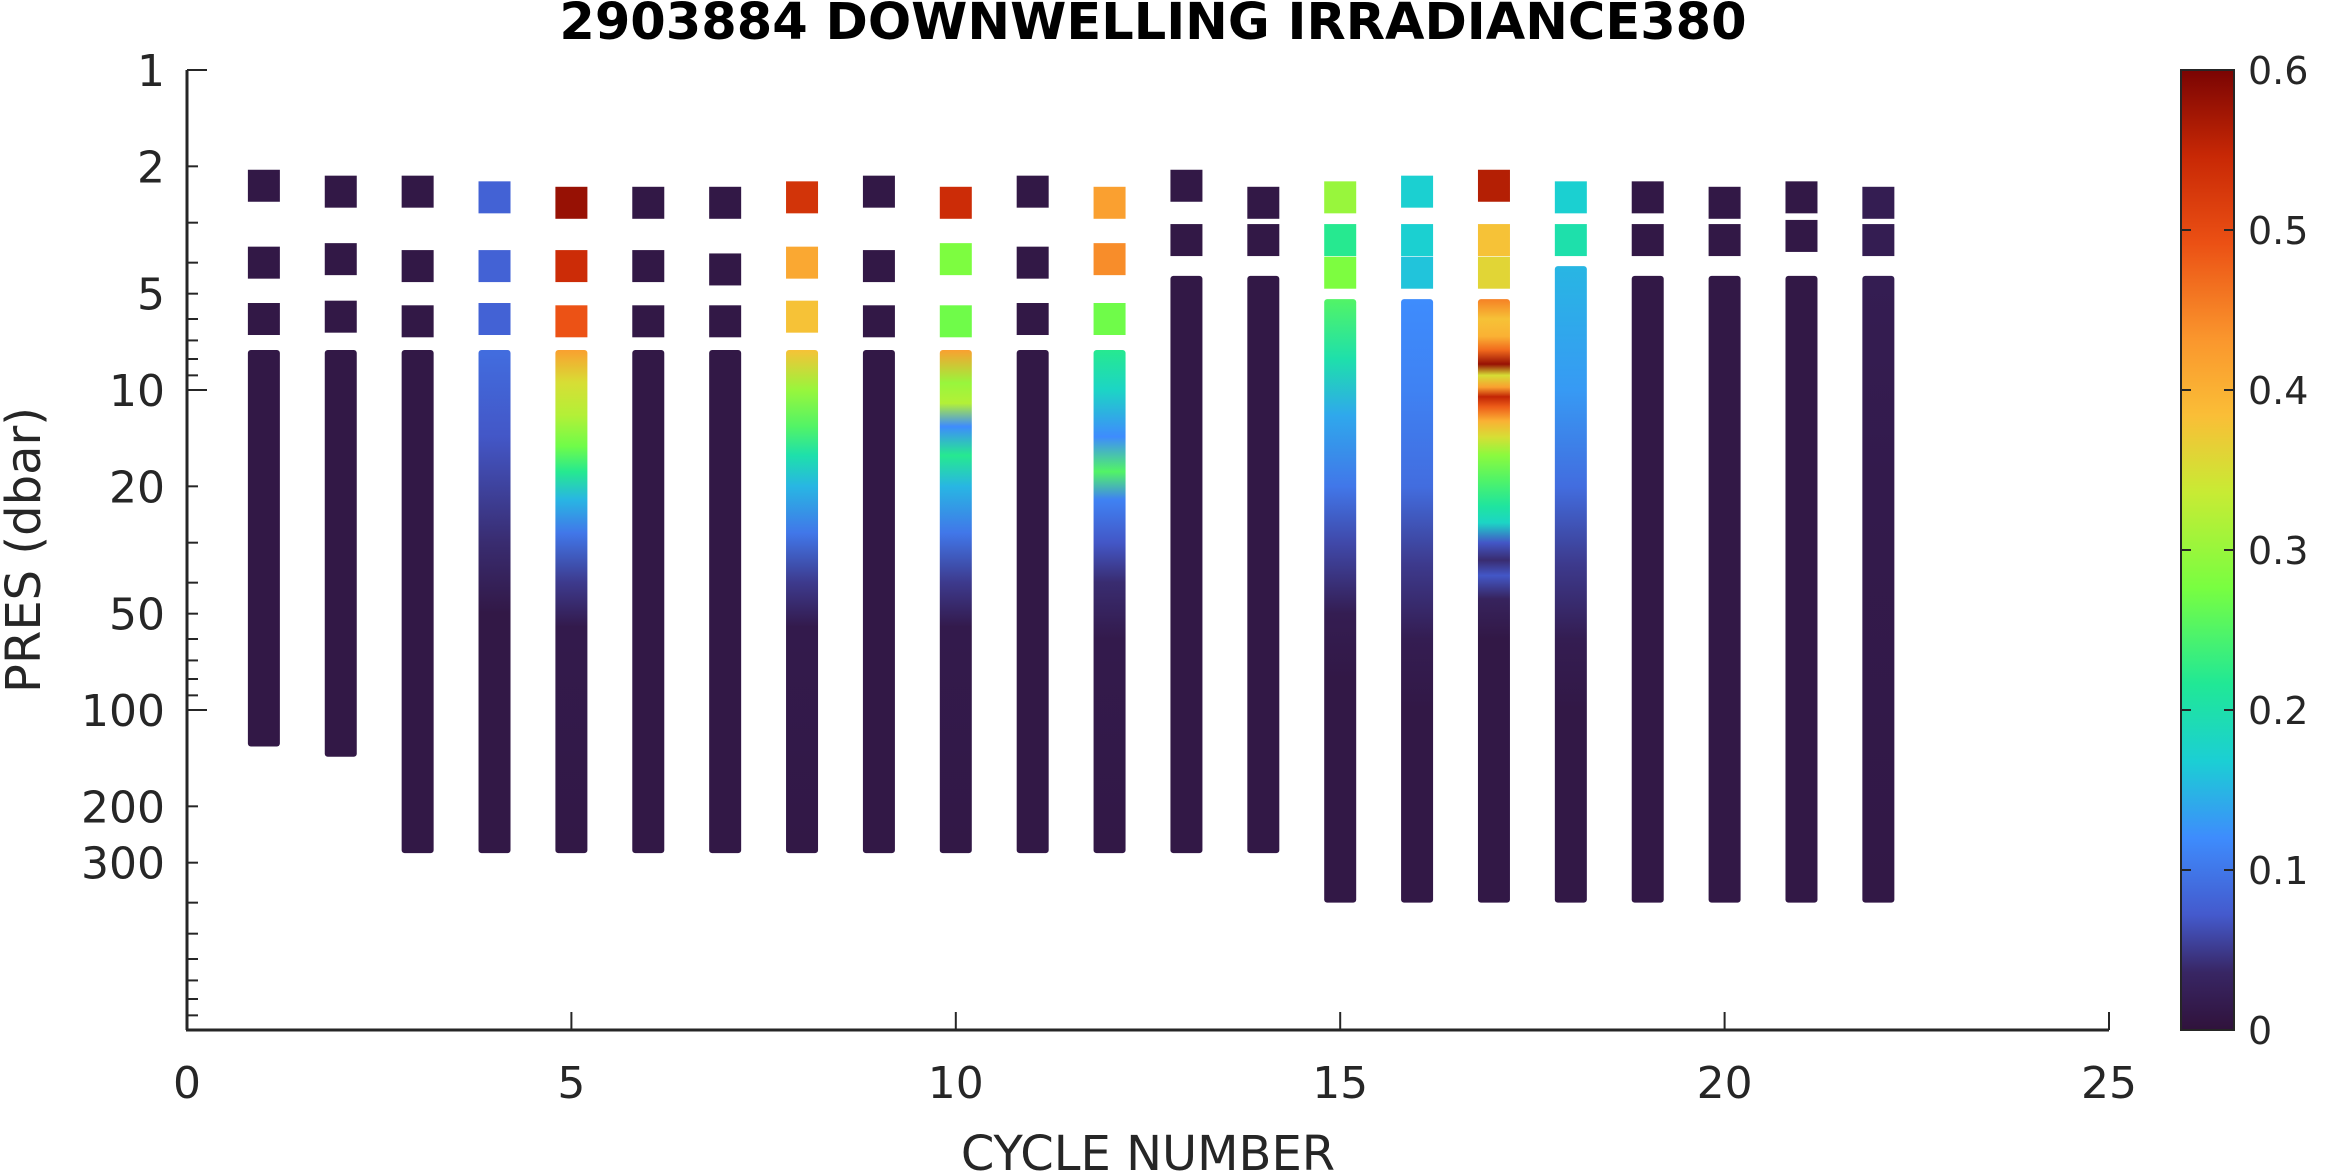 The width and height of the screenshot is (2347, 1175). What do you see at coordinates (1148, 1150) in the screenshot?
I see `x-axis-label: CYCLE NUMBER` at bounding box center [1148, 1150].